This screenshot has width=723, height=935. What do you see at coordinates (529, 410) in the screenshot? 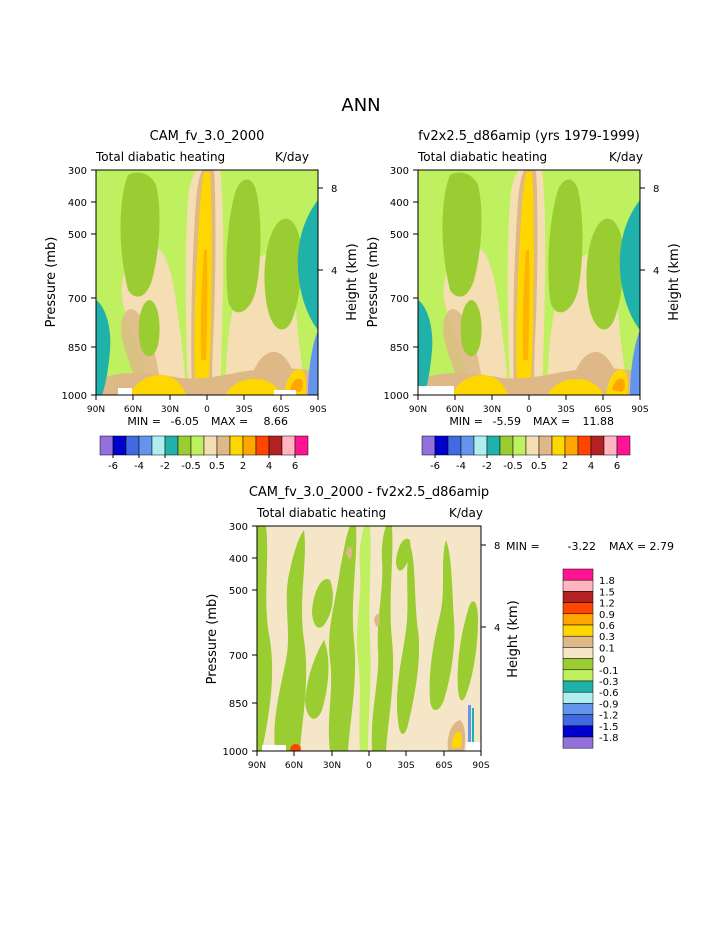
I see `x-tick-label: 0` at bounding box center [529, 410].